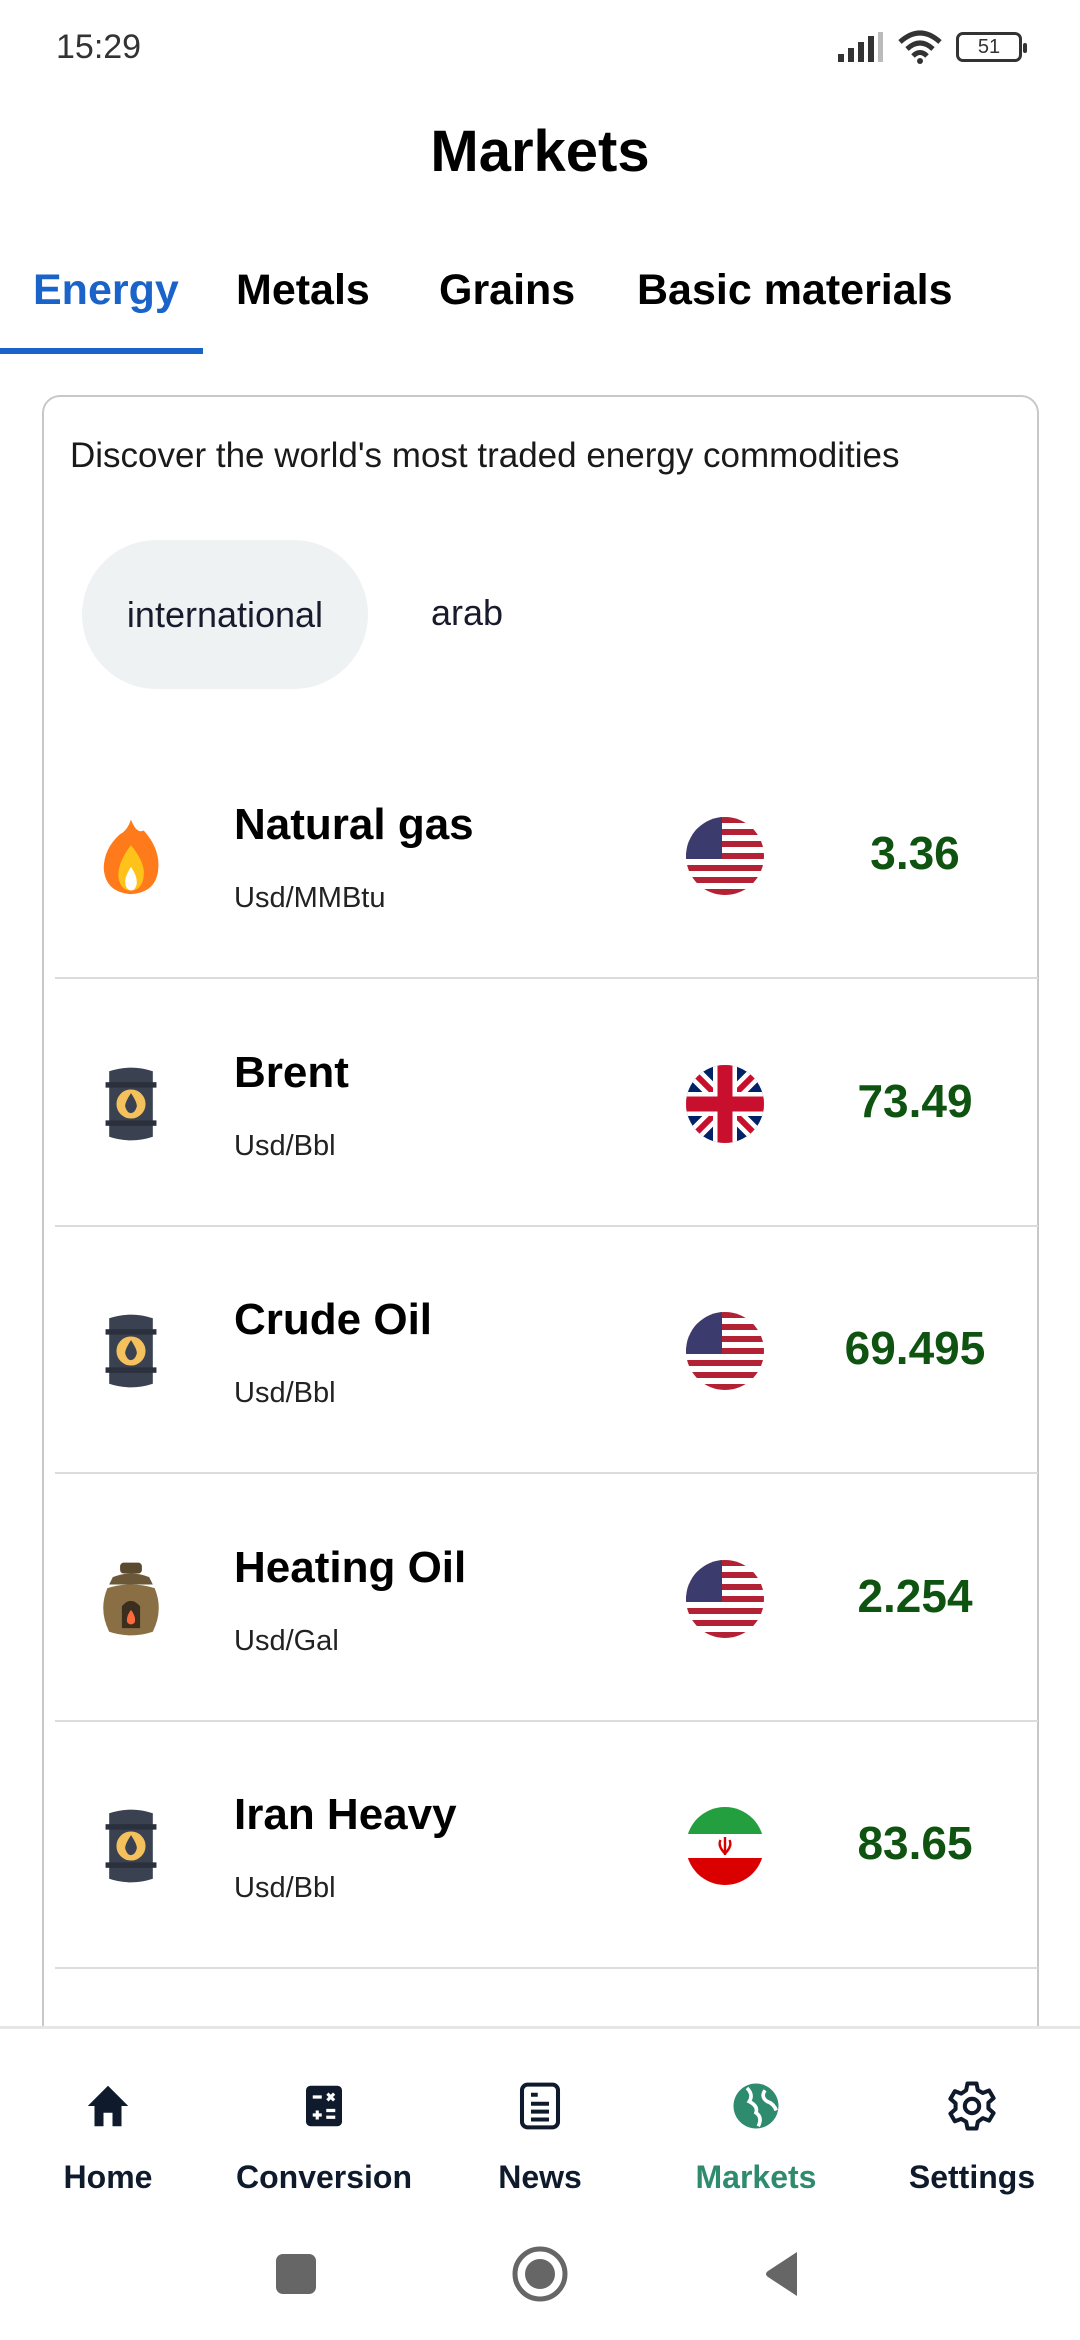  What do you see at coordinates (546, 1598) in the screenshot?
I see `commodity-row: Heating Oil Usd/Gal 2.254` at bounding box center [546, 1598].